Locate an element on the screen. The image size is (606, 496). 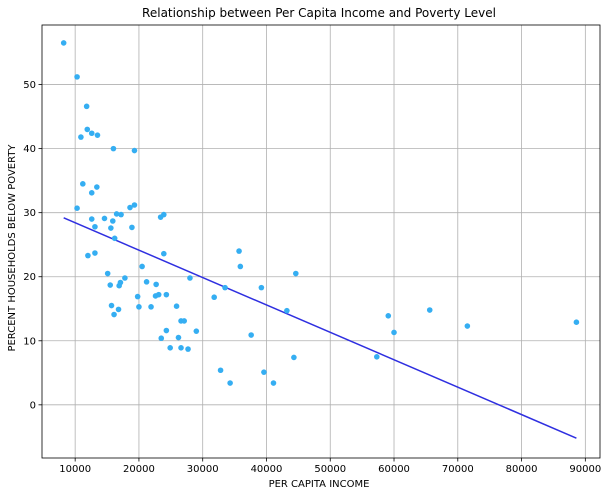
x-tick-label: 20000 is located at coordinates (139, 469).